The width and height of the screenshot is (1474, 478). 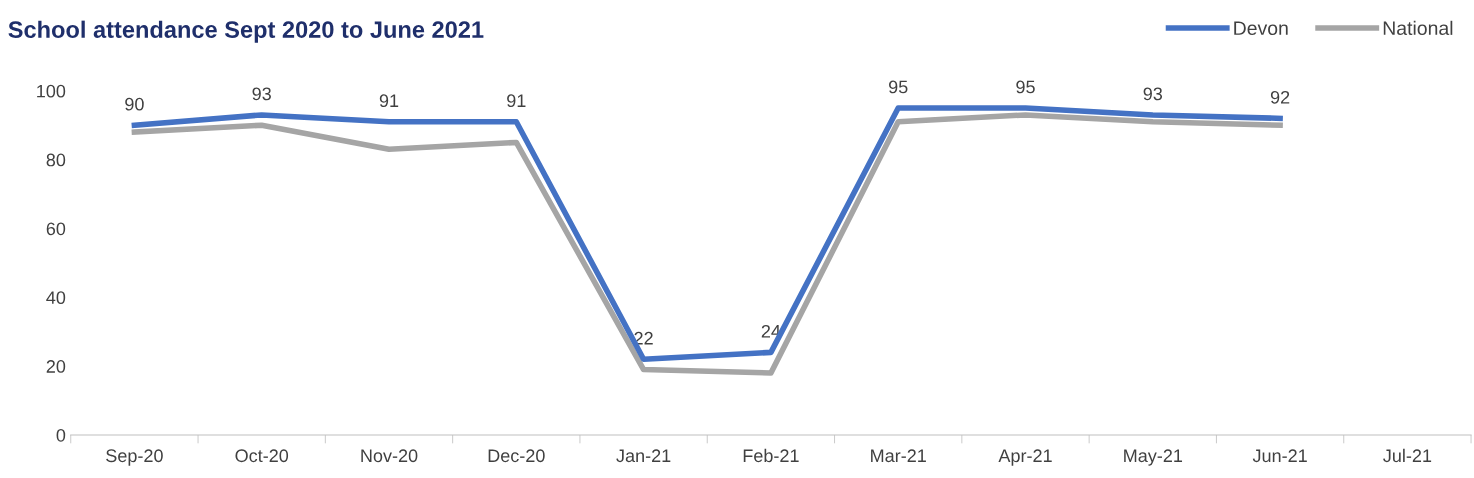 I want to click on x-tick-label: Oct-20, so click(x=262, y=456).